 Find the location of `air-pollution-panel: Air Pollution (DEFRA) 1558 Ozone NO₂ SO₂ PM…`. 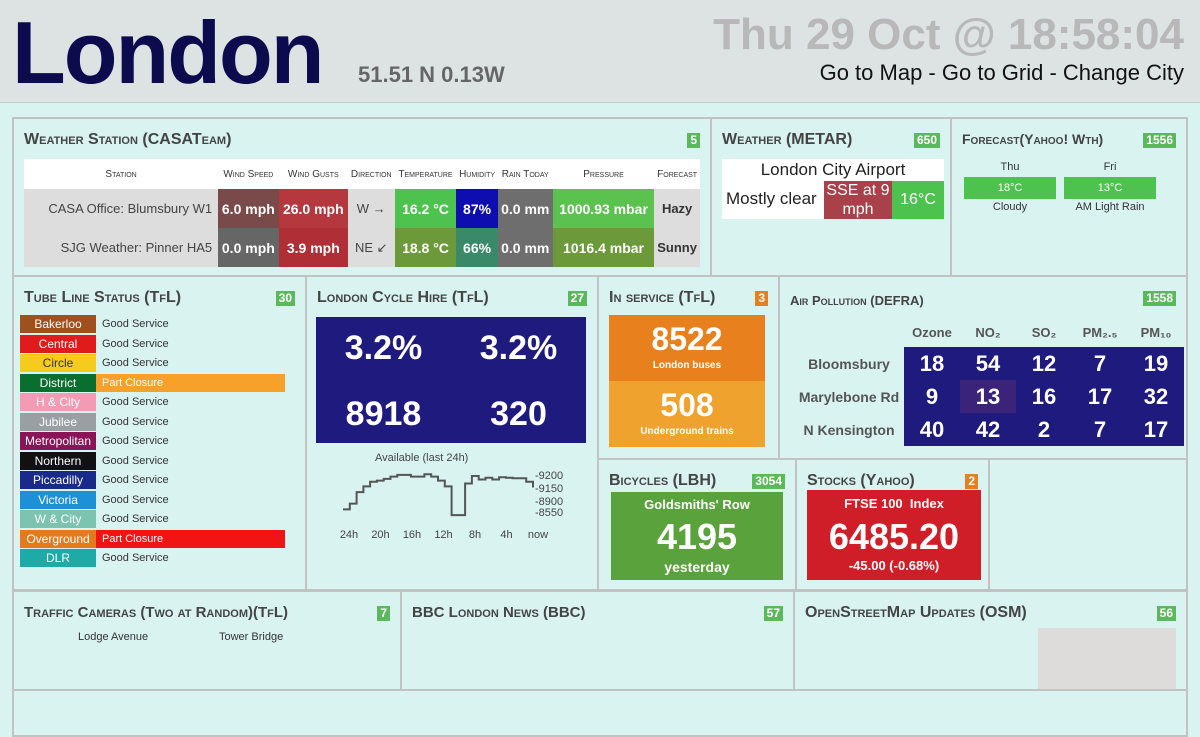

air-pollution-panel: Air Pollution (DEFRA) 1558 Ozone NO₂ SO₂ PM… is located at coordinates (983, 367).